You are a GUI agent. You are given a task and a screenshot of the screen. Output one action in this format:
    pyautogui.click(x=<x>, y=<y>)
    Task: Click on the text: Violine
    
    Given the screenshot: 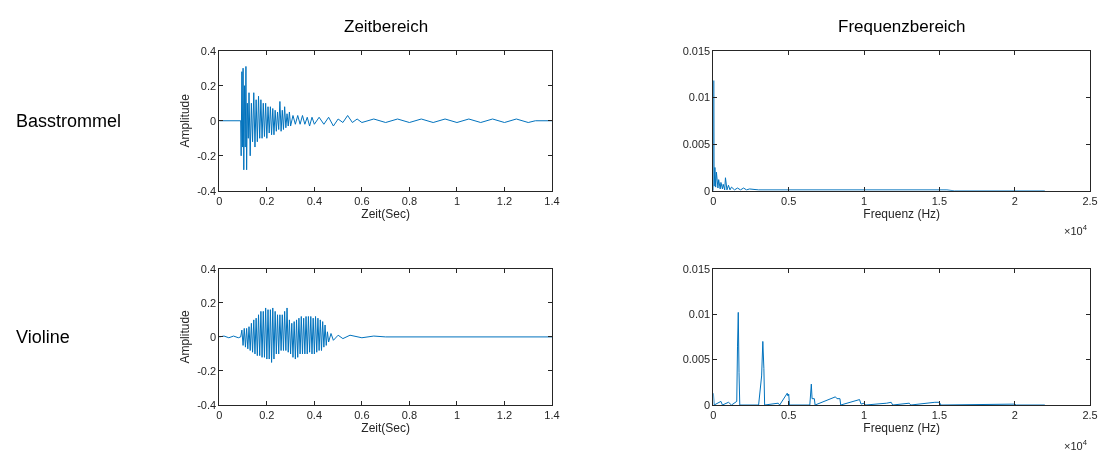 What is the action you would take?
    pyautogui.click(x=43, y=337)
    